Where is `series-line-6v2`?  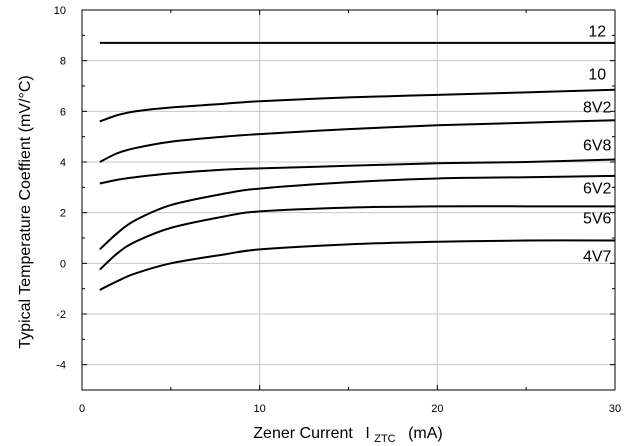
series-line-6v2 is located at coordinates (357, 212).